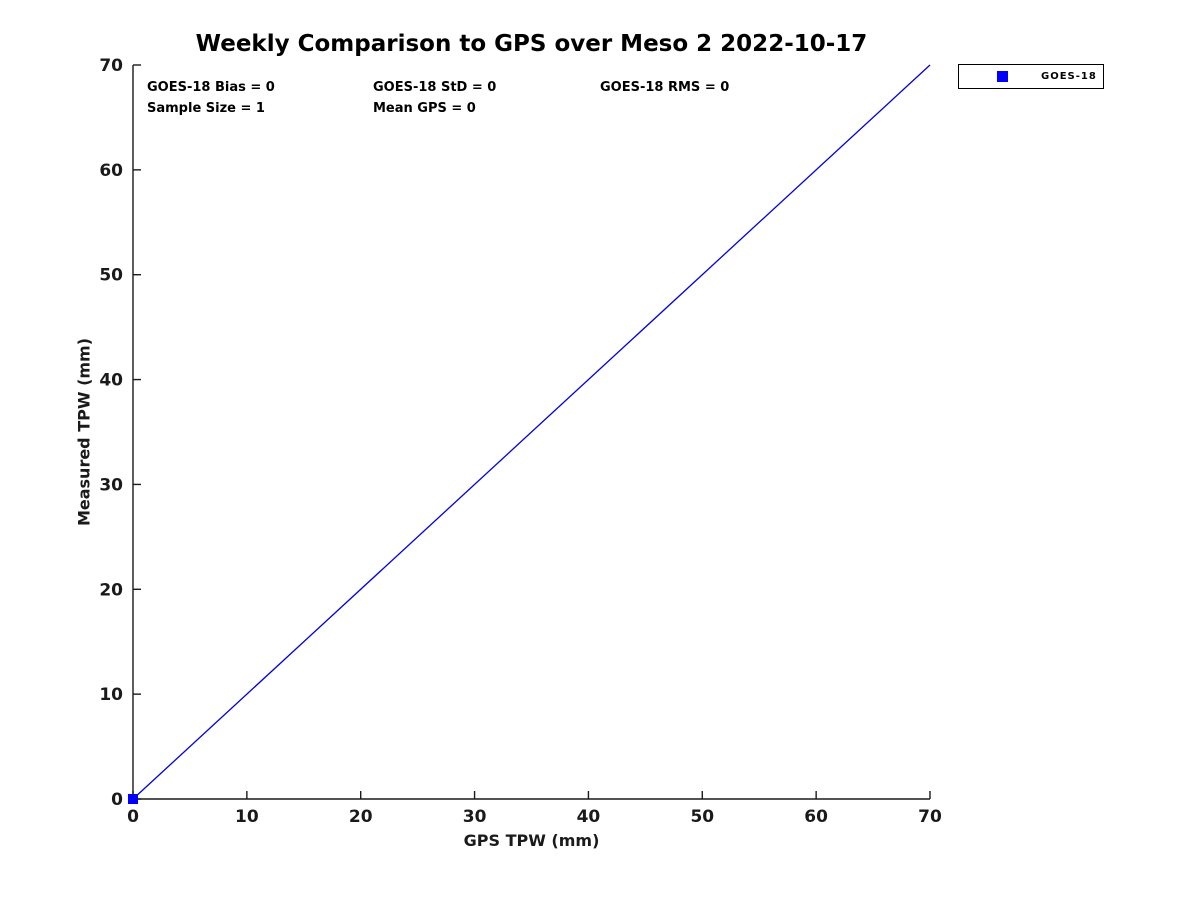 The width and height of the screenshot is (1200, 900). I want to click on data-point-marker, so click(133, 799).